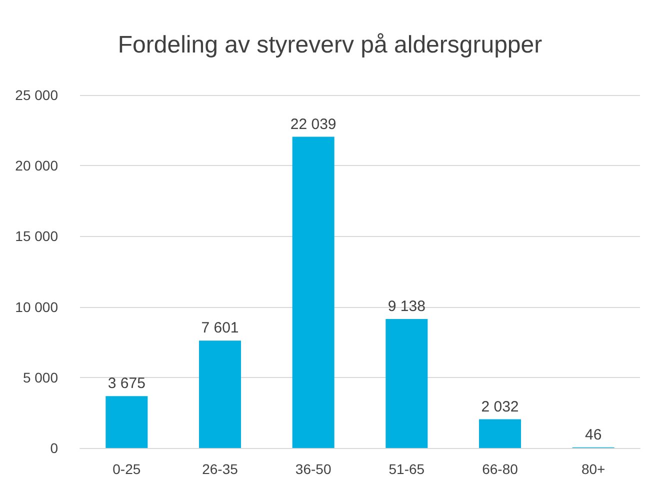 The height and width of the screenshot is (494, 660). I want to click on data-label: 2 032, so click(500, 407).